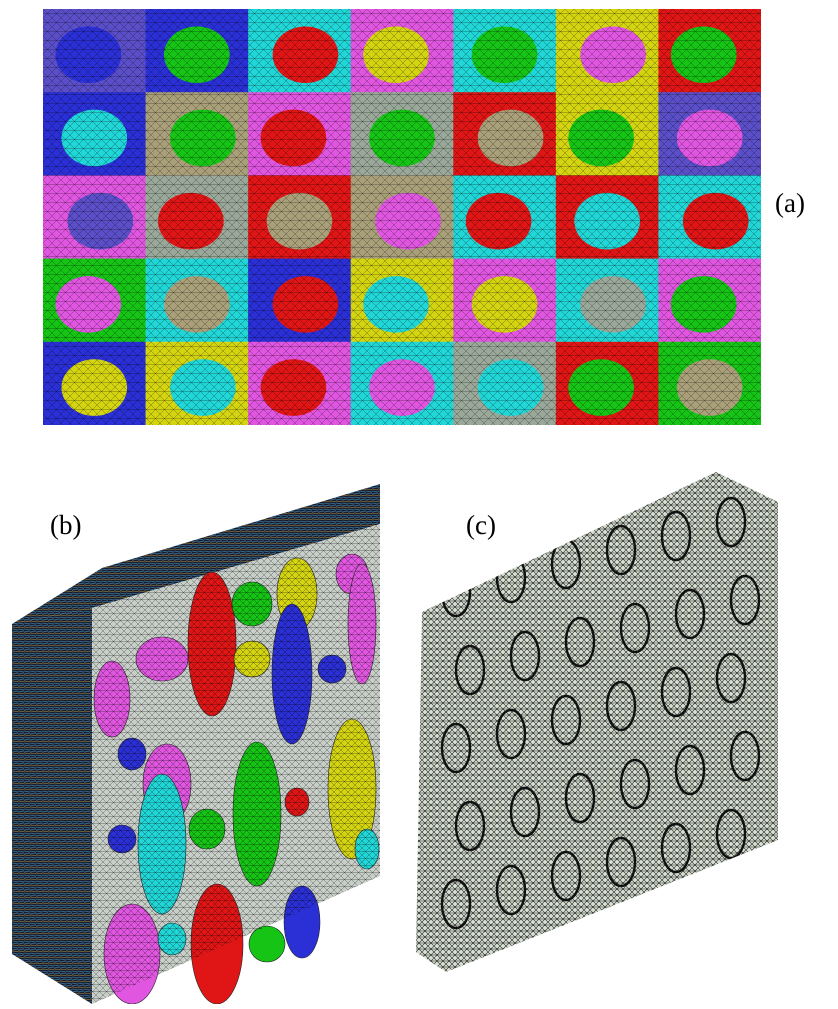  Describe the element at coordinates (481, 525) in the screenshot. I see `panel-c-label: (c)` at that location.